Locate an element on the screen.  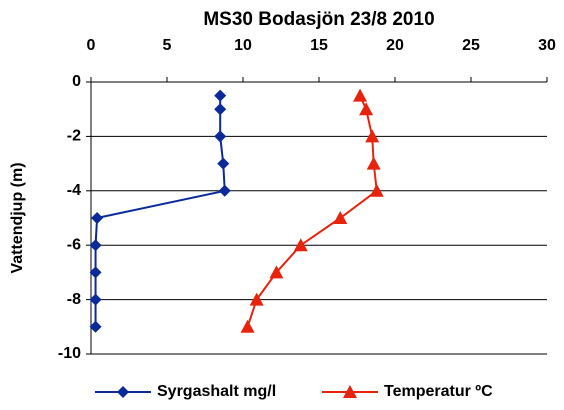
x-tick-label: 30 is located at coordinates (547, 45).